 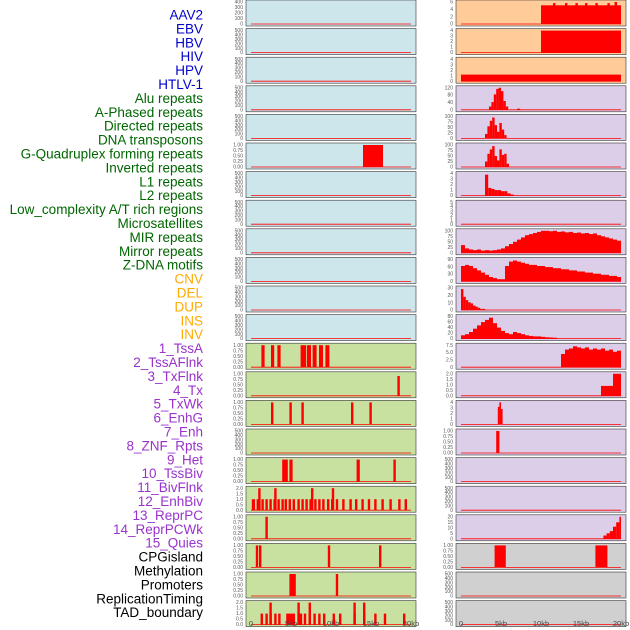 What do you see at coordinates (411, 623) in the screenshot?
I see `x-tick-label: 20kb` at bounding box center [411, 623].